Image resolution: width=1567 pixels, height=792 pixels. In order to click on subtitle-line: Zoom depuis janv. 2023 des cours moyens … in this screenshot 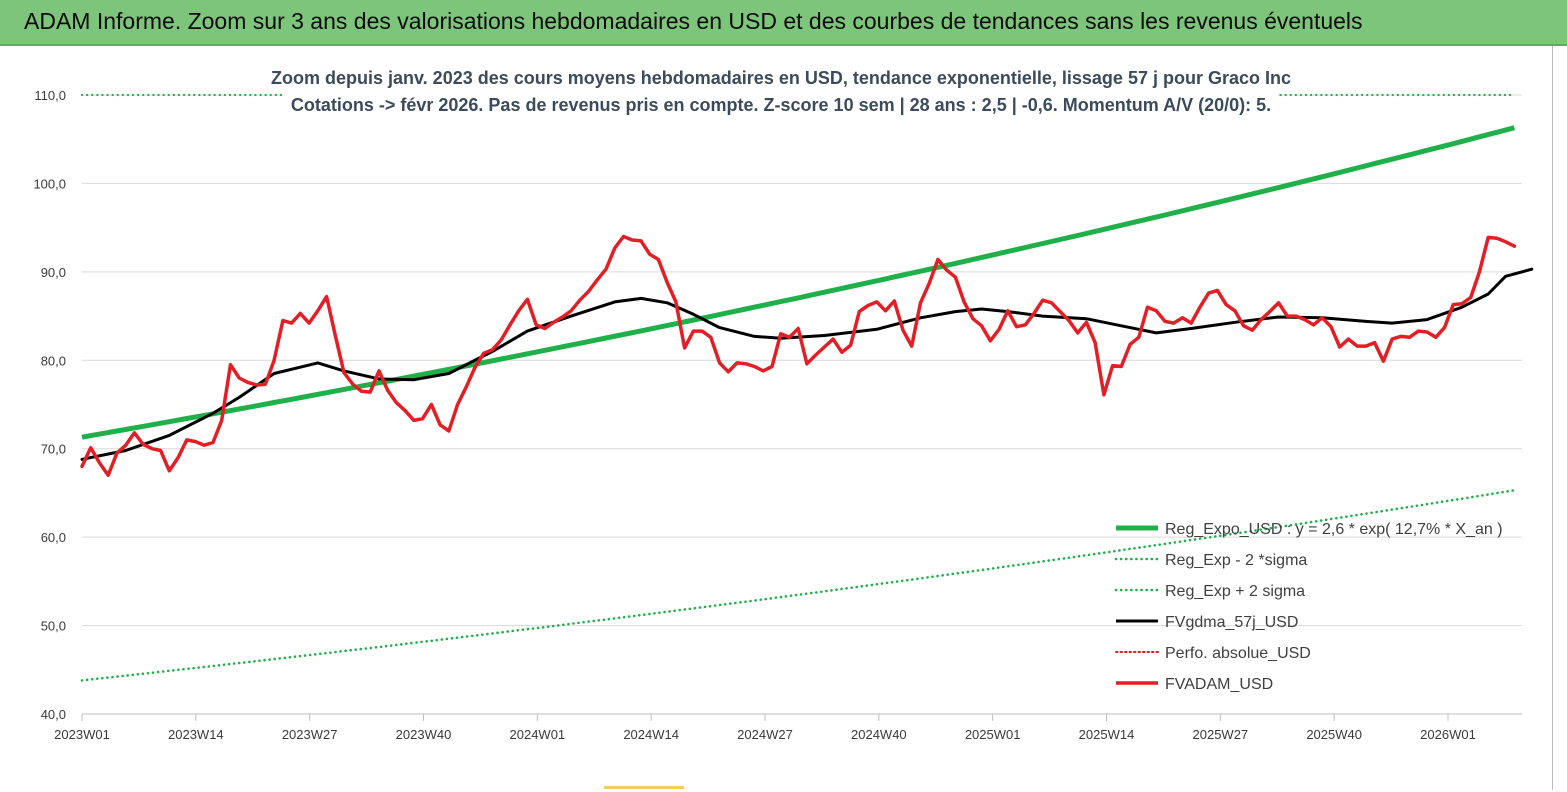, I will do `click(781, 78)`.